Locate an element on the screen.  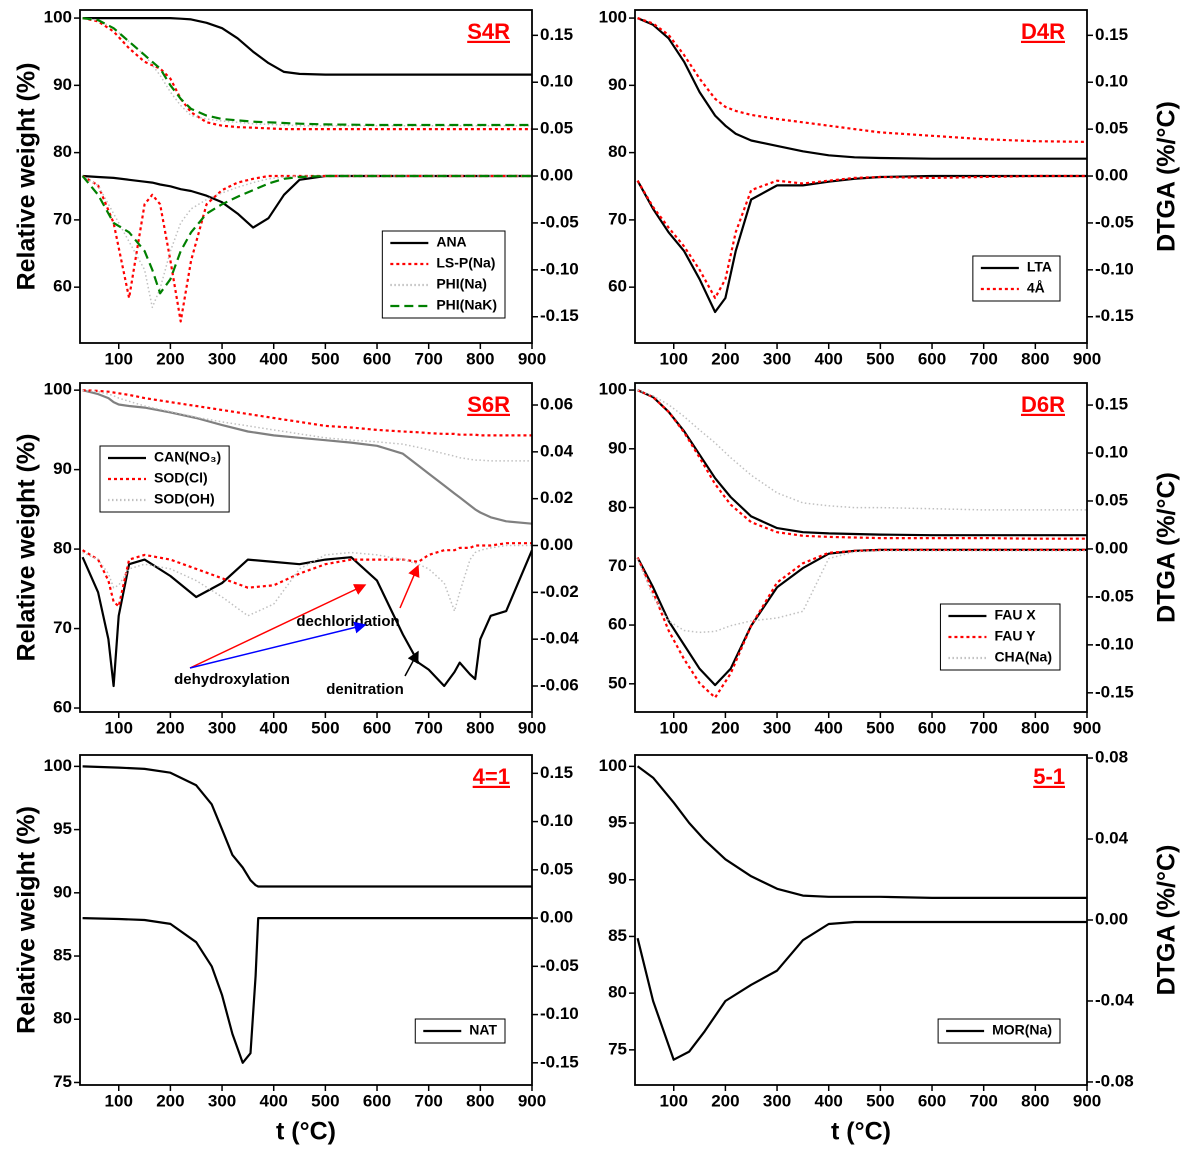
y2-tick-label: -0.08 is located at coordinates (1114, 1080).